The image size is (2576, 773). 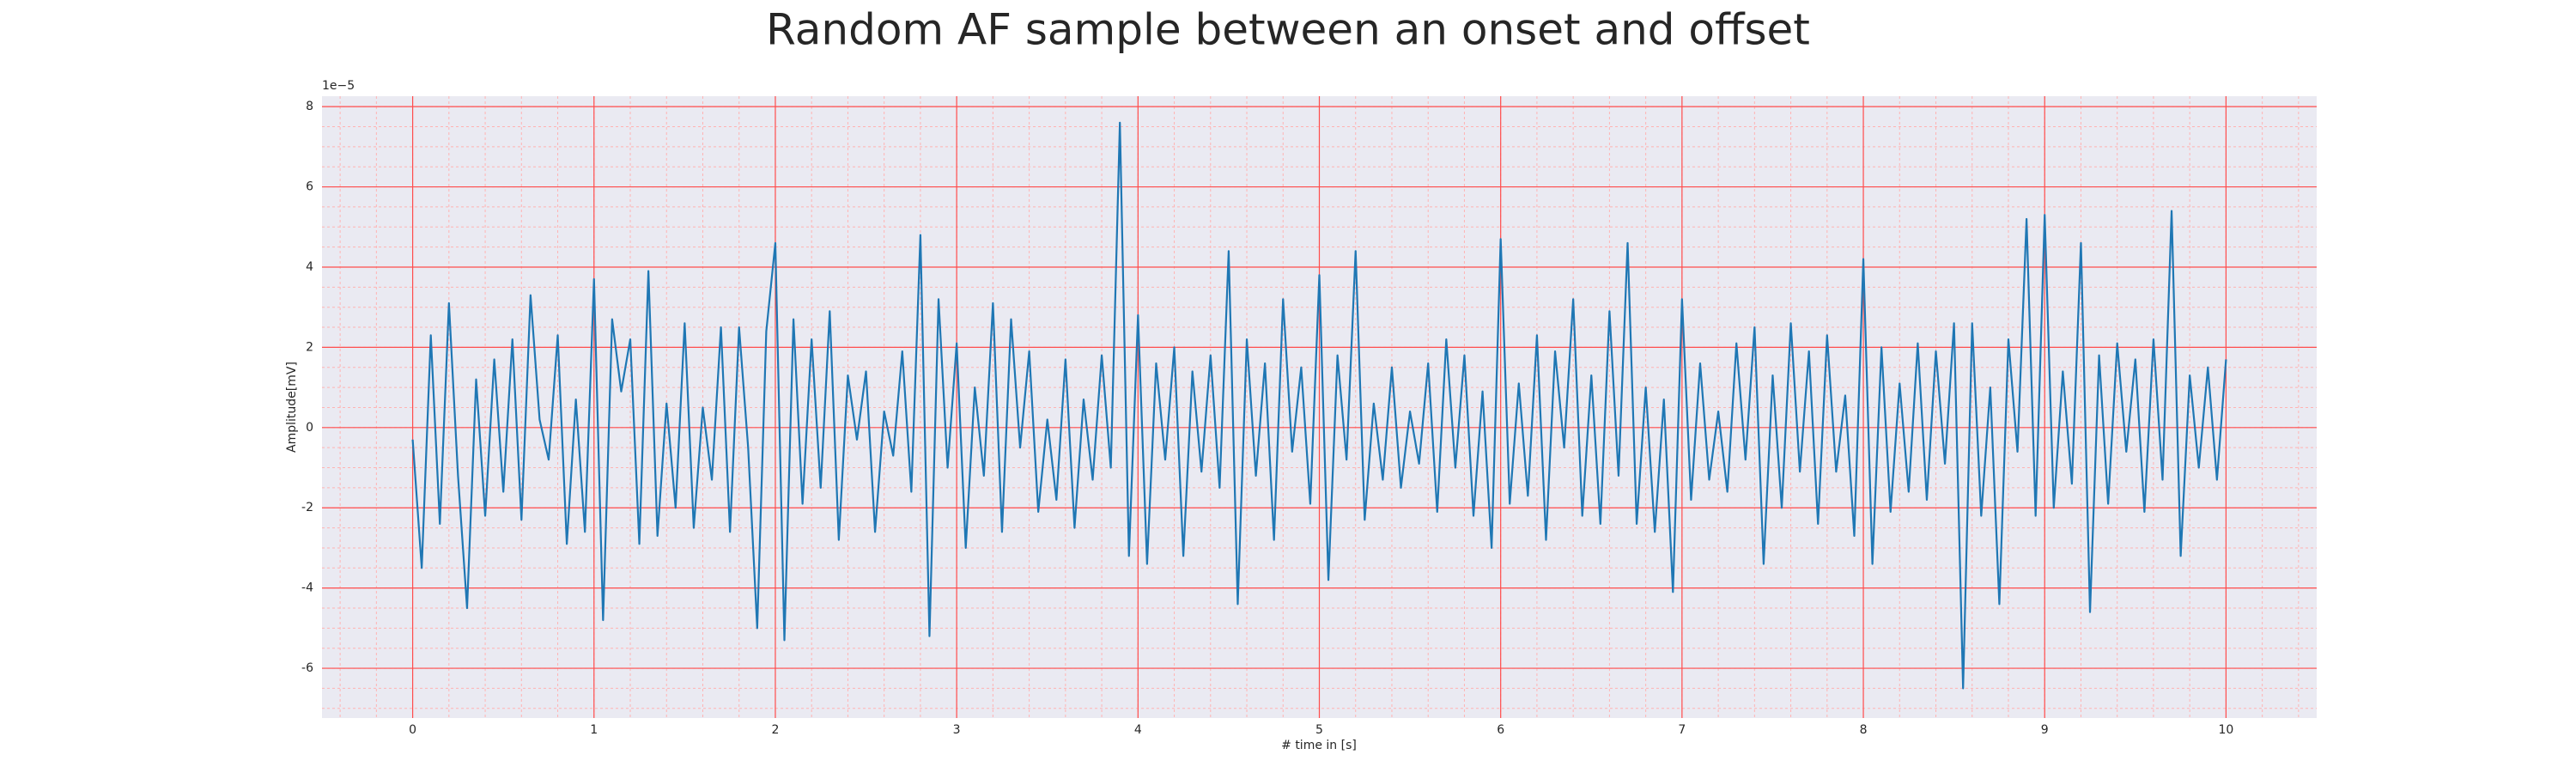 What do you see at coordinates (2225, 730) in the screenshot?
I see `x-tick-label: 10` at bounding box center [2225, 730].